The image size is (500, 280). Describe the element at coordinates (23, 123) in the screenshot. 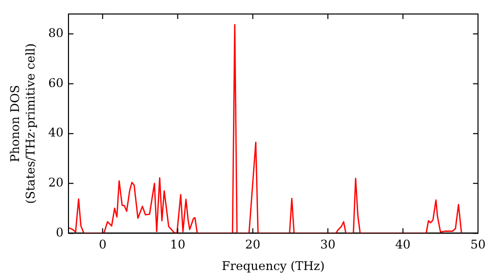

I see `y-axis-title: Phonon DOS (States/THz·primitive cell)` at that location.